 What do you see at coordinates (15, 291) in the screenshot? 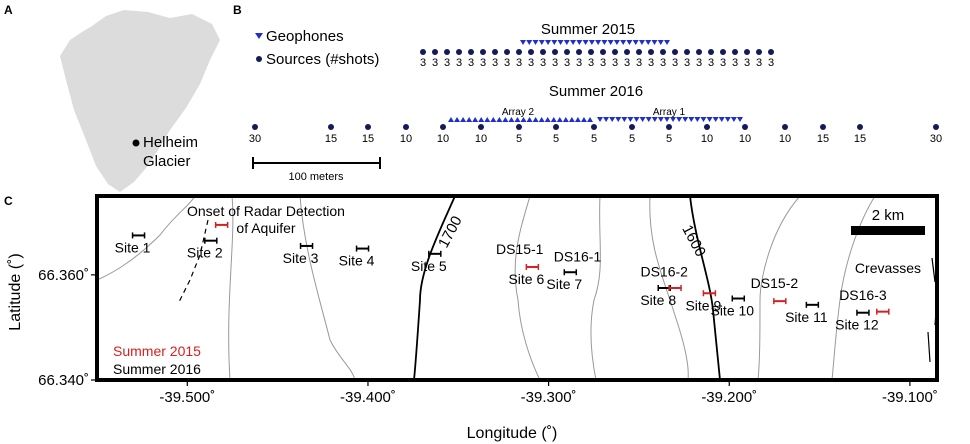
I see `y-axis-label: Latitude (˚)` at bounding box center [15, 291].